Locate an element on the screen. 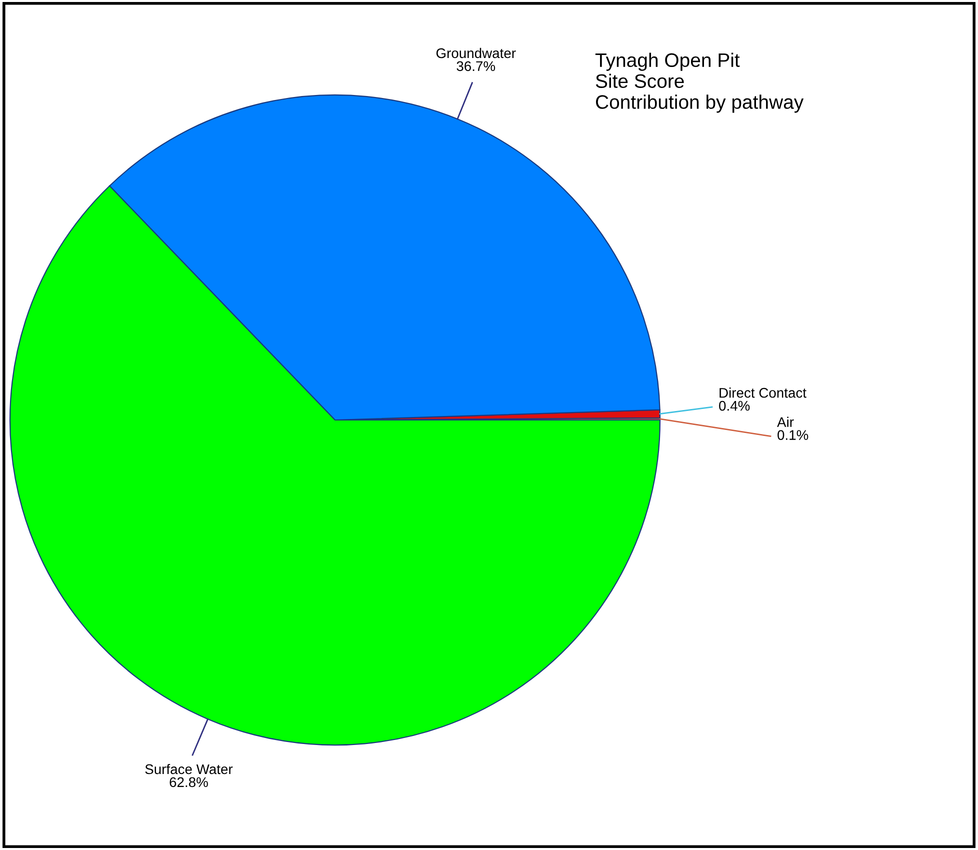 This screenshot has height=850, width=978. slice-label: Groundwater is located at coordinates (476, 53).